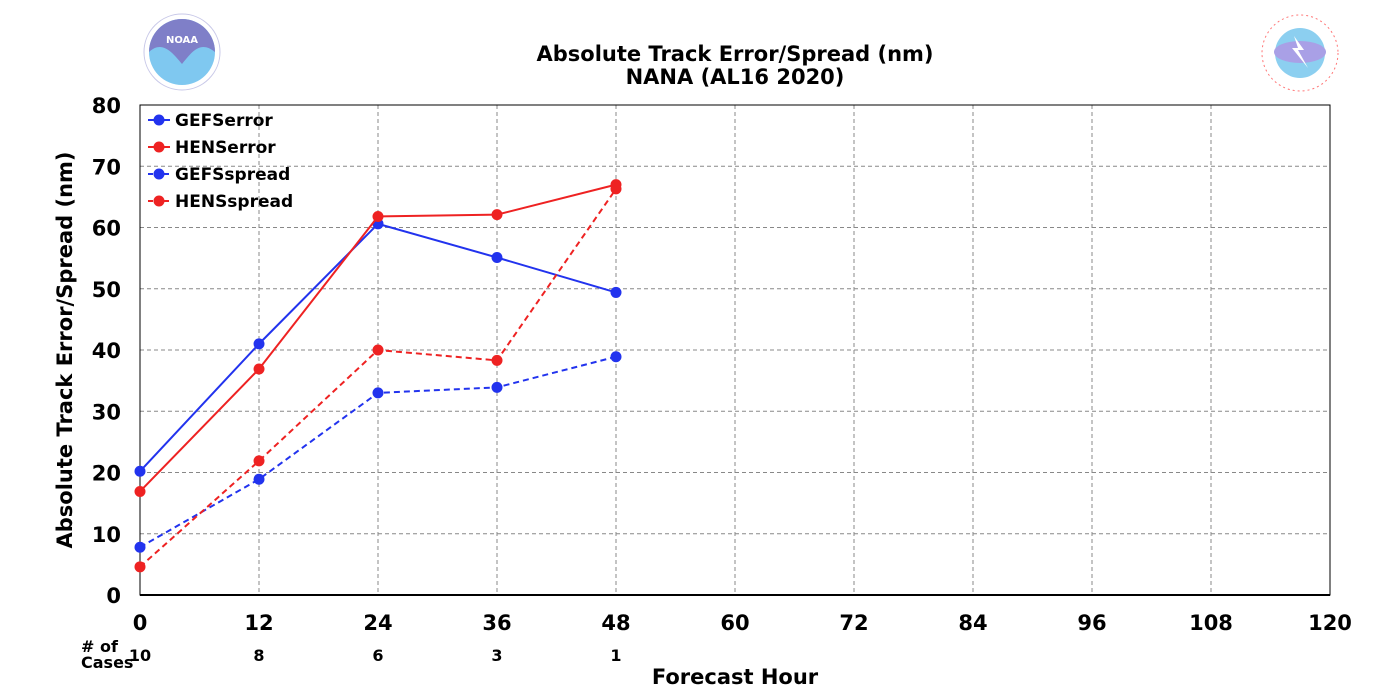  Describe the element at coordinates (735, 677) in the screenshot. I see `x-axis-label: Forecast Hour` at that location.